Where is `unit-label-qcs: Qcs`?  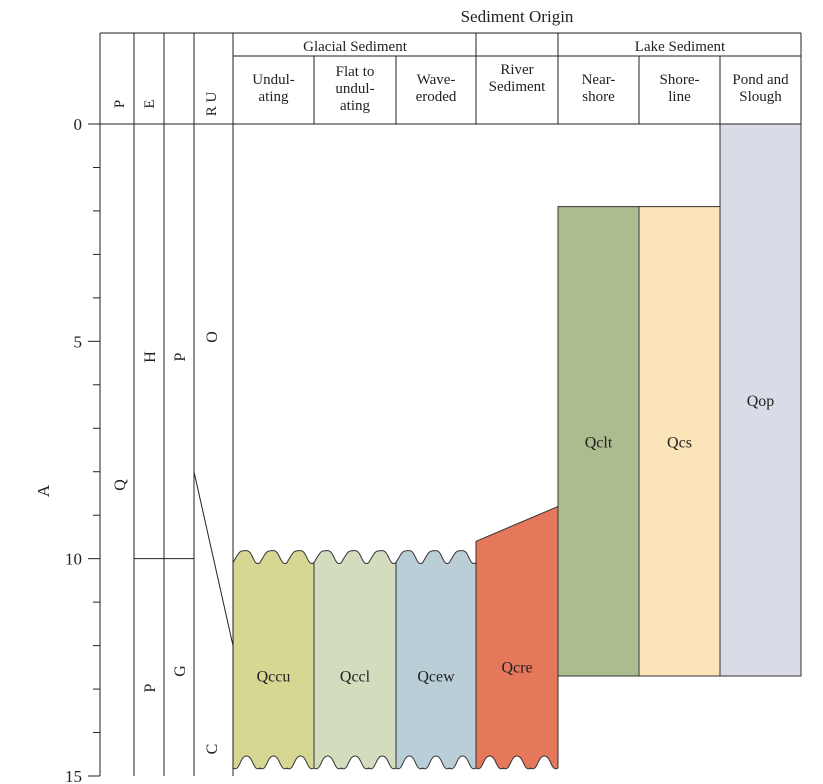
unit-label-qcs: Qcs is located at coordinates (679, 442).